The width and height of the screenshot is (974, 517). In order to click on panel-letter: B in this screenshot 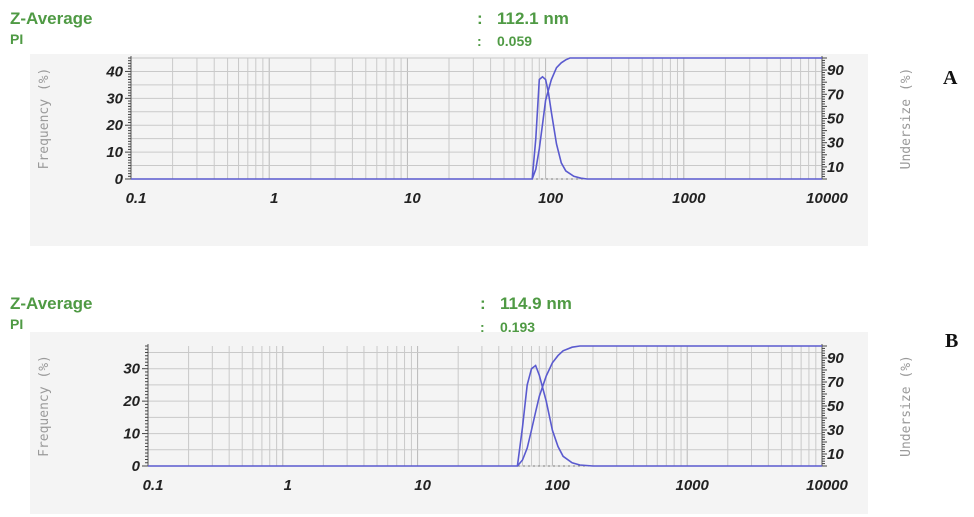, I will do `click(952, 341)`.